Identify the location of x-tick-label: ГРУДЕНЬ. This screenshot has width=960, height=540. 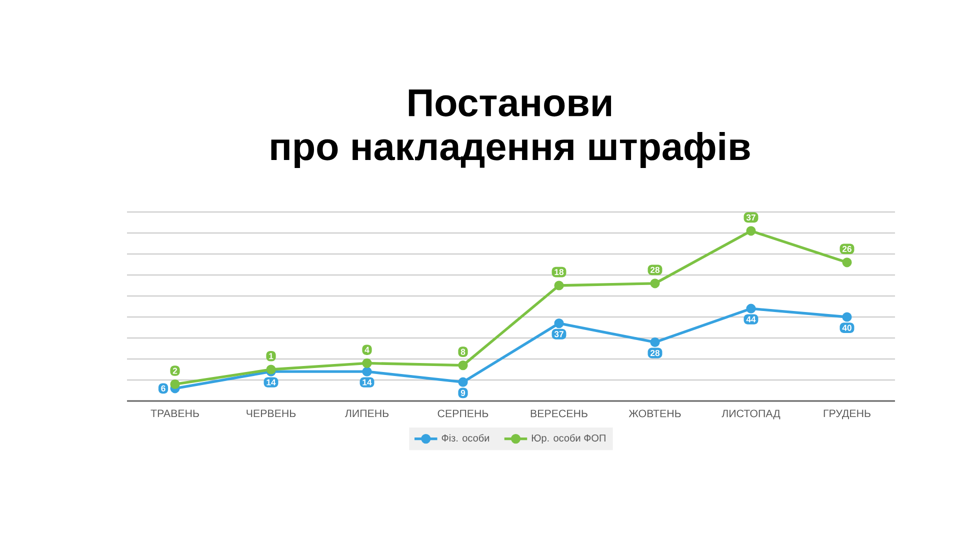
(847, 415).